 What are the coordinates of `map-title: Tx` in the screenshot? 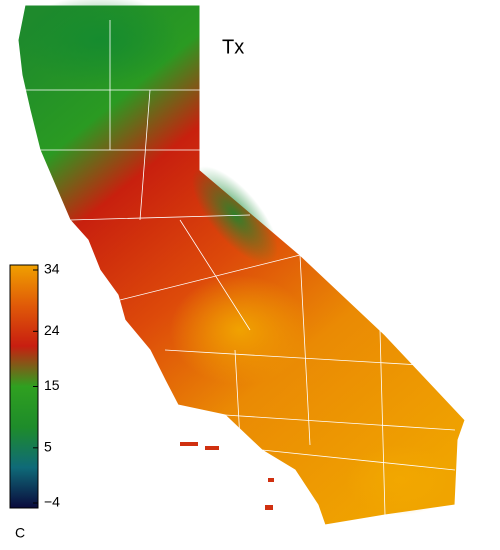 It's located at (233, 47).